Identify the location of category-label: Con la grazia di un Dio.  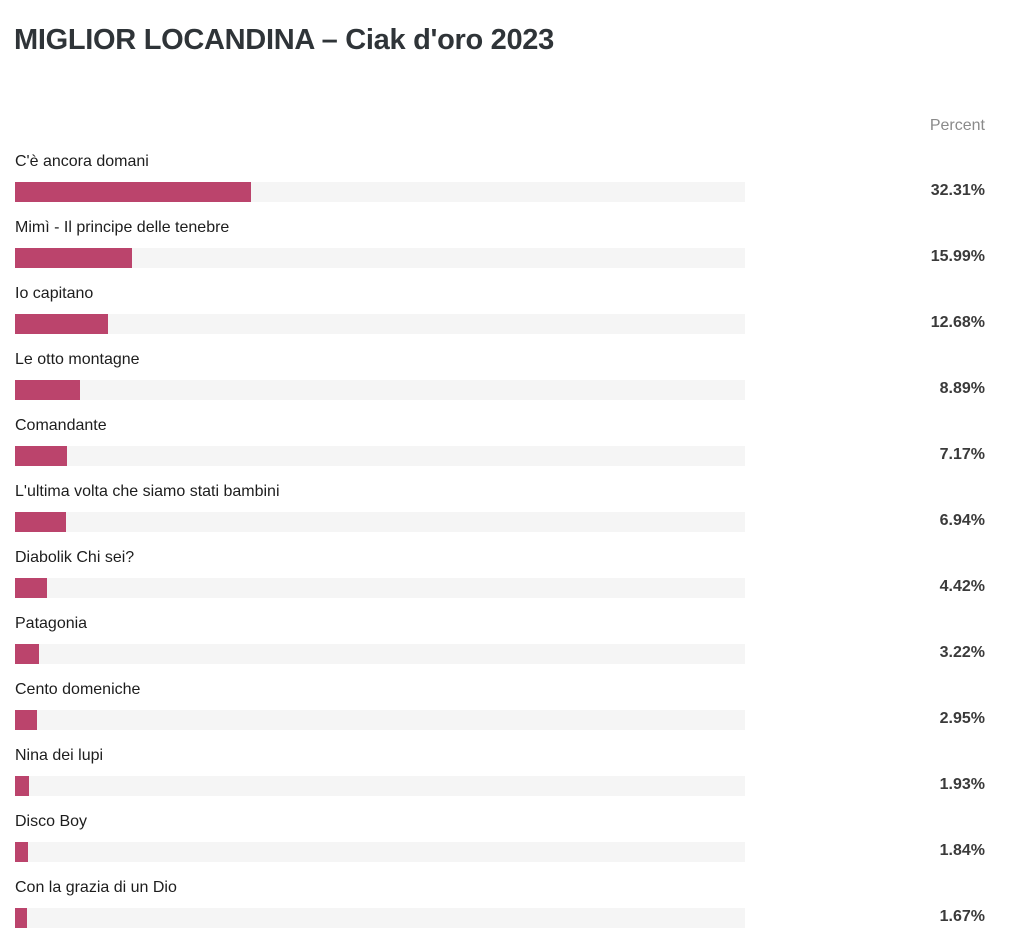
(96, 887).